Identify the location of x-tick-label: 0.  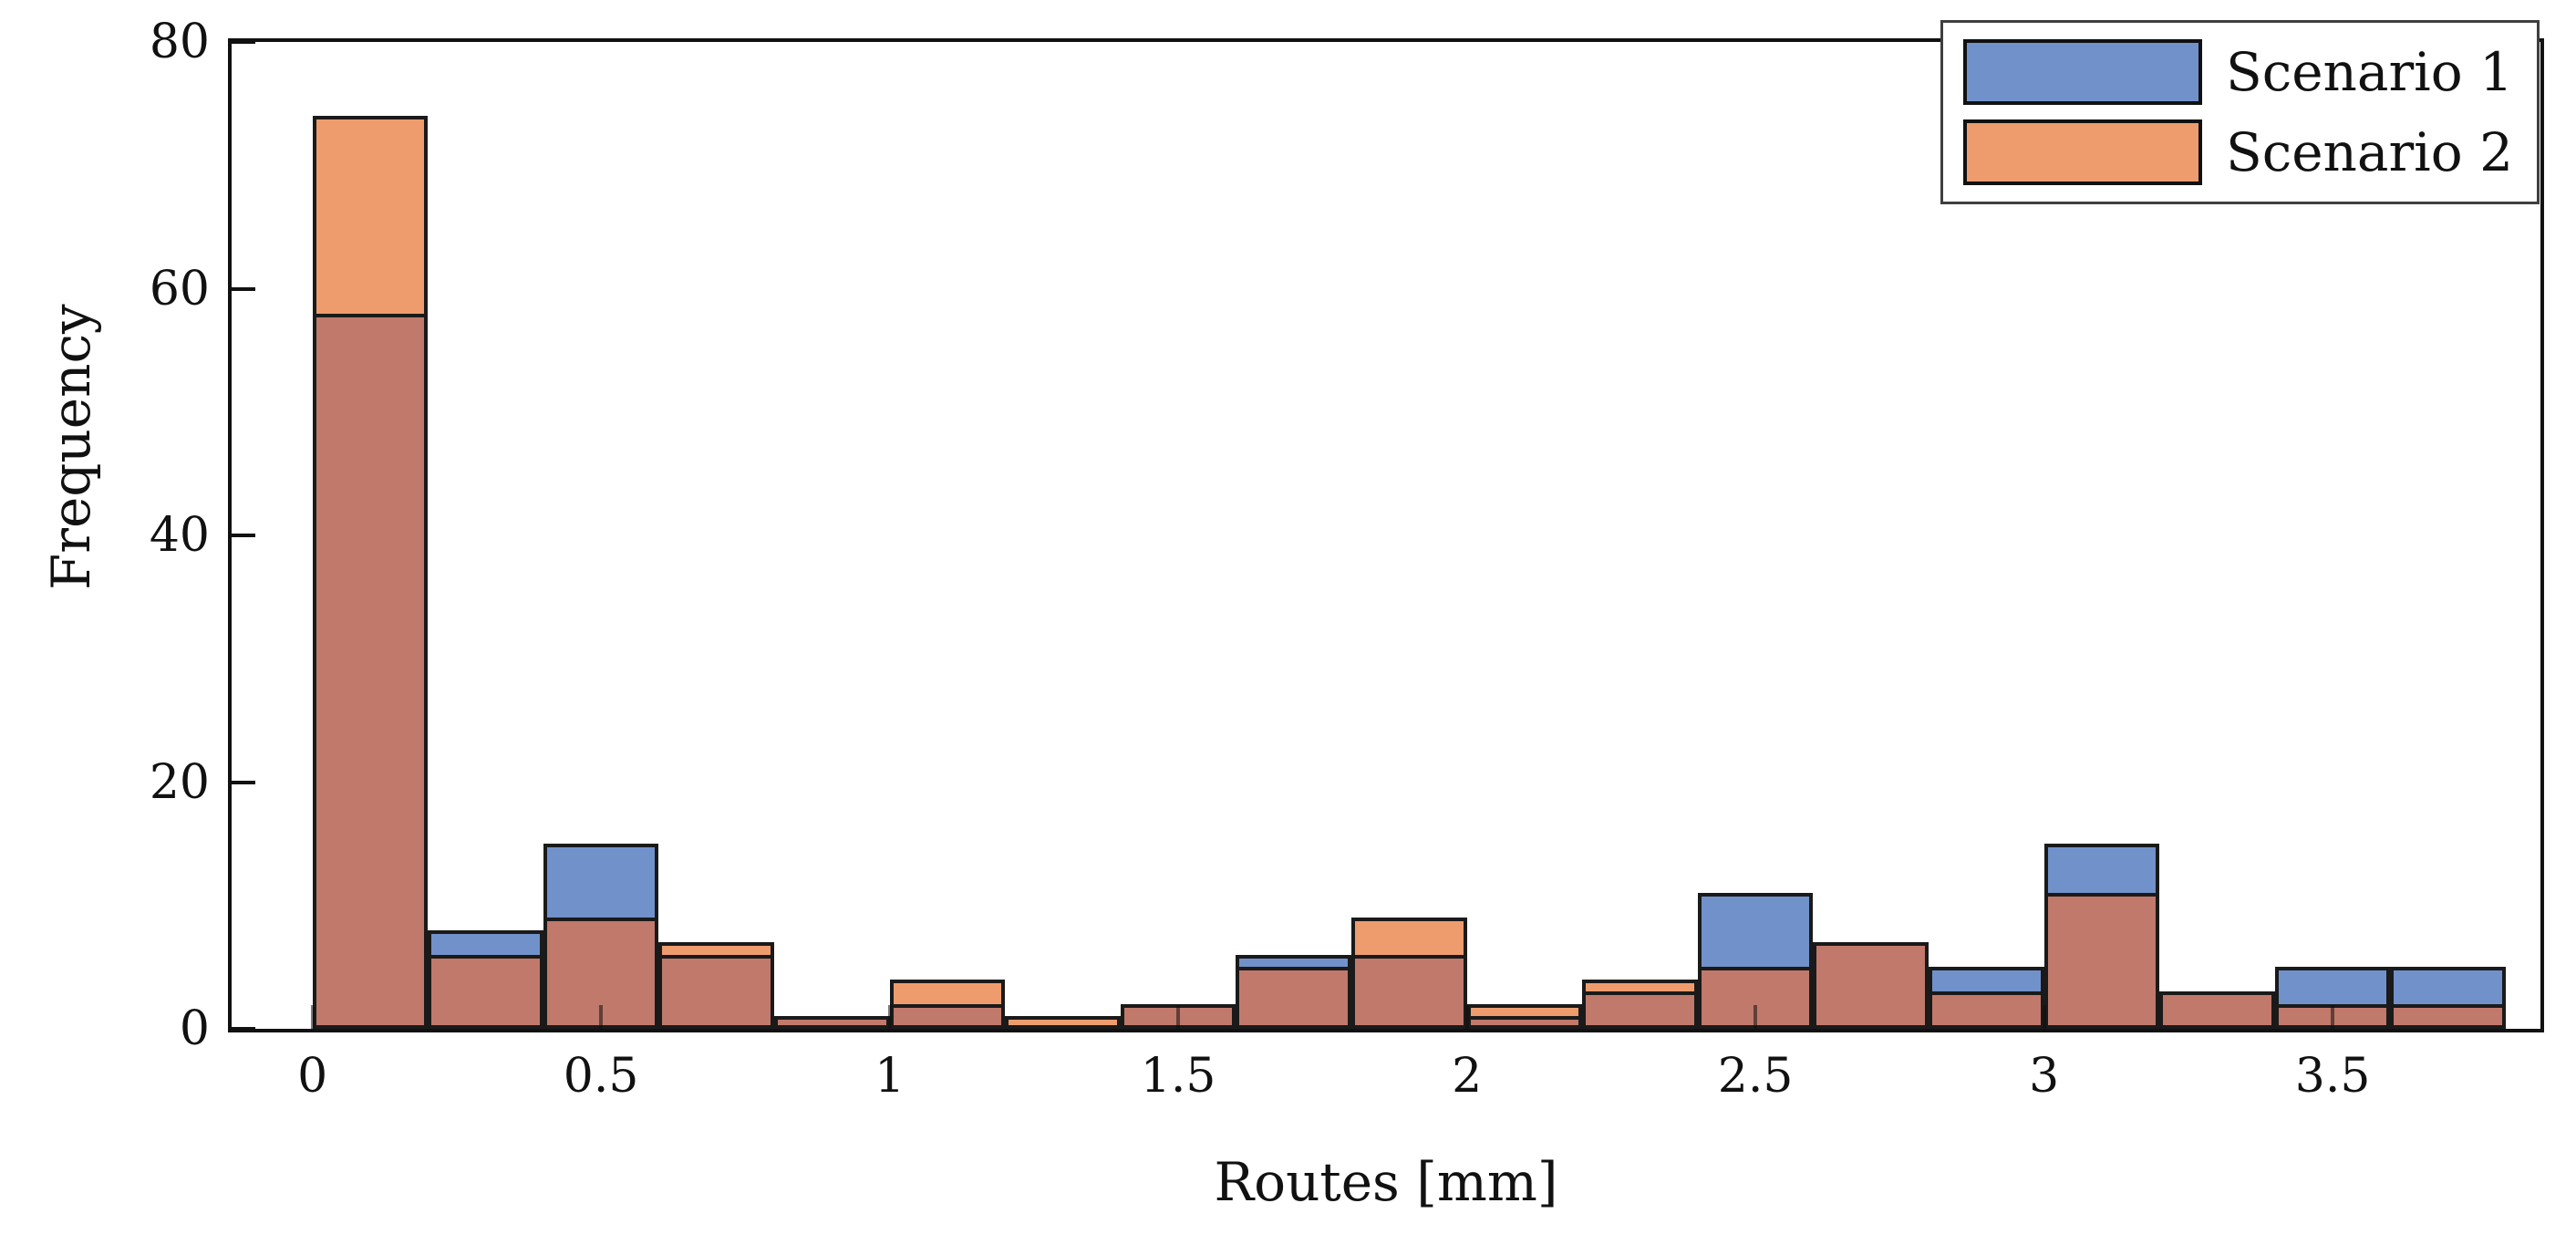
(312, 1076).